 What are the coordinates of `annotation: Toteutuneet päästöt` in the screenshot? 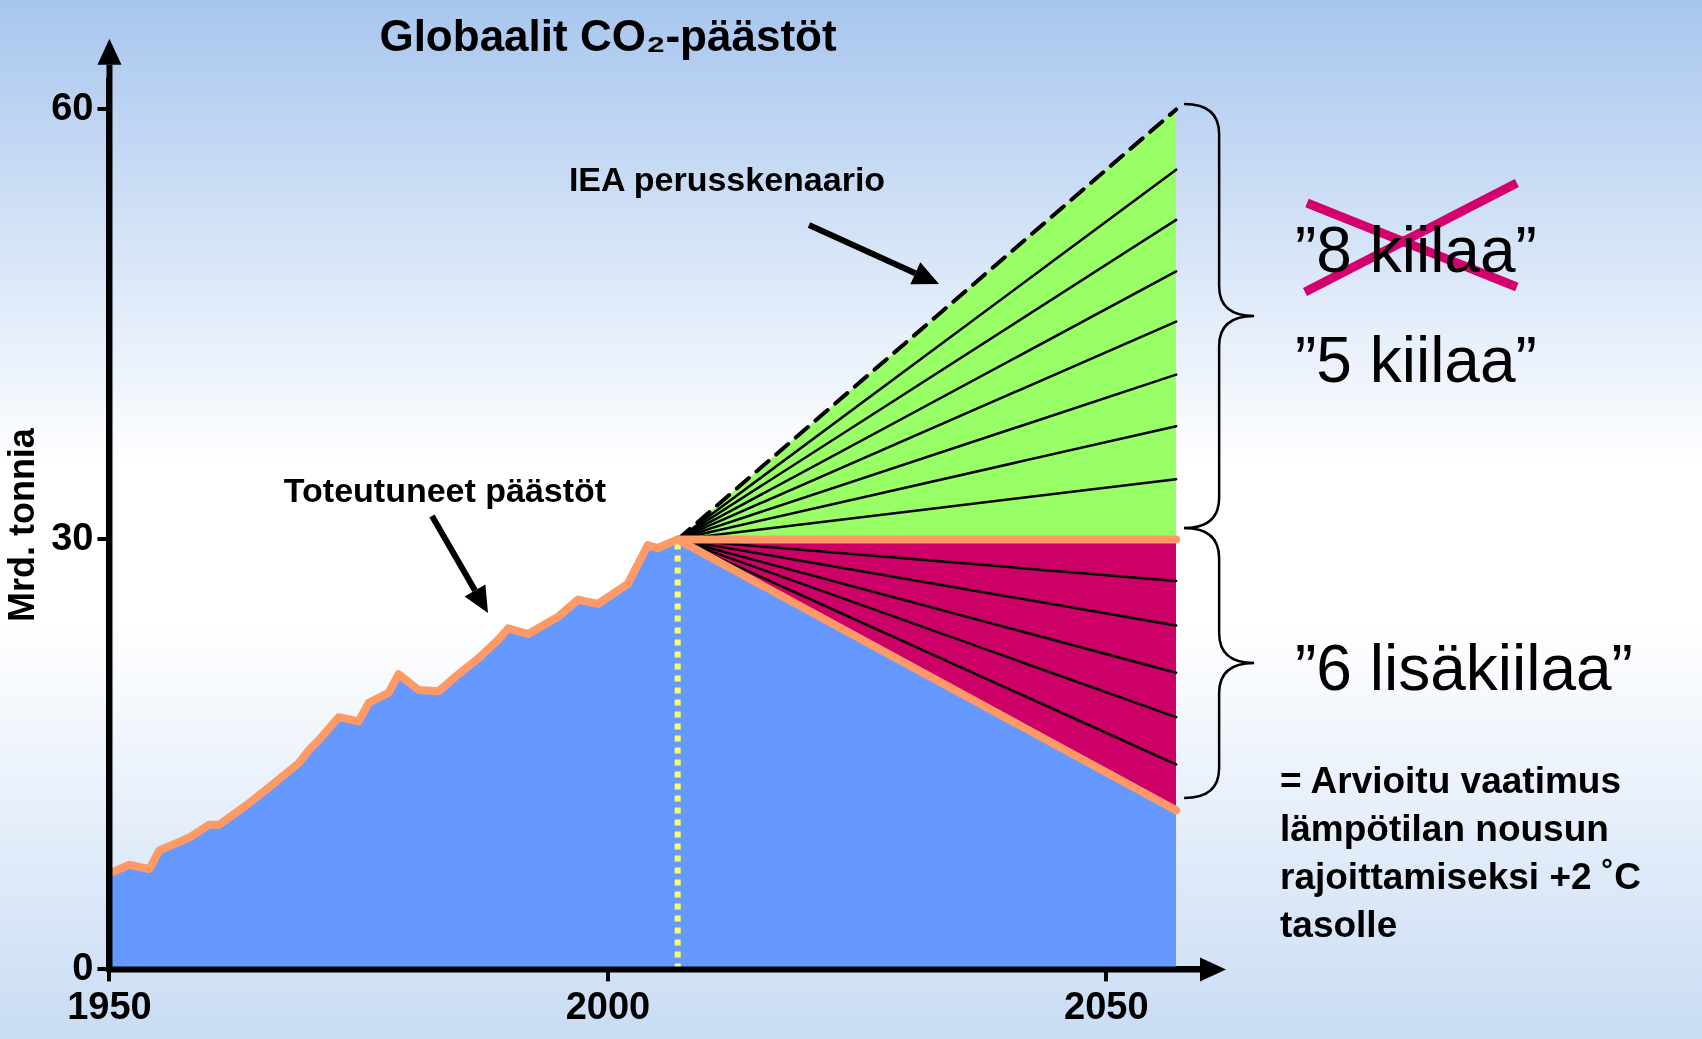 It's located at (445, 490).